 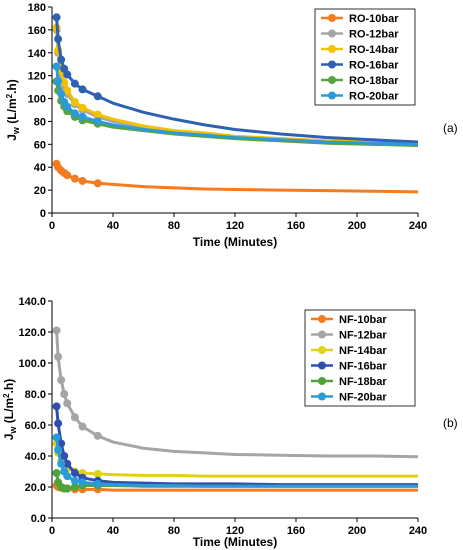 I want to click on x-axis-label-a: Time (Minutes), so click(x=235, y=242).